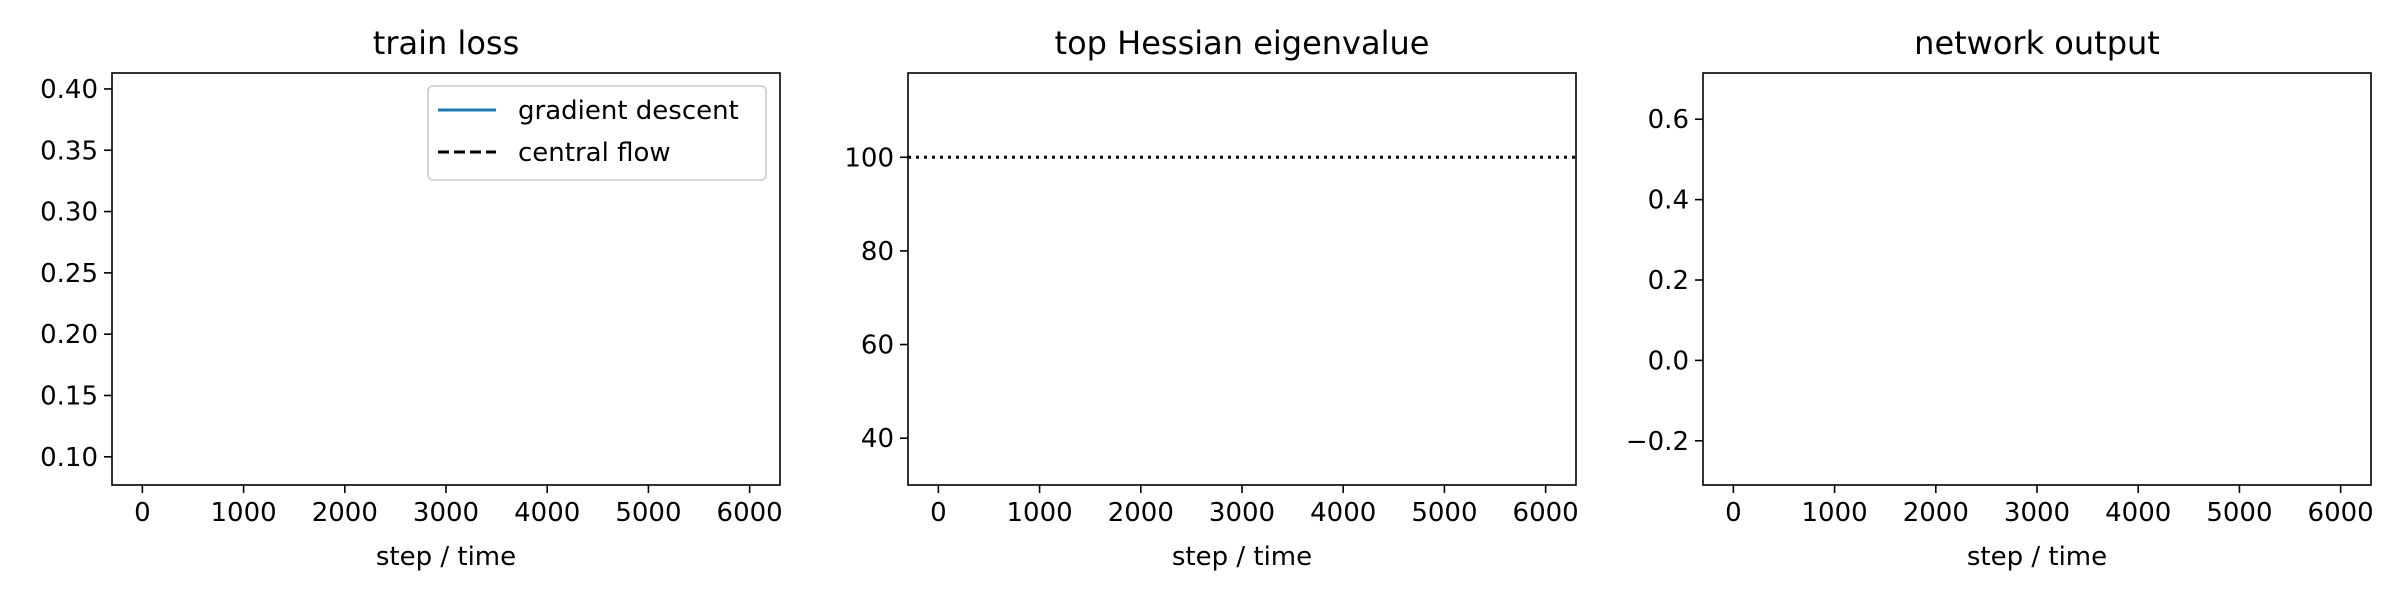 The width and height of the screenshot is (2400, 600). Describe the element at coordinates (869, 158) in the screenshot. I see `y-tick-label: 100` at that location.